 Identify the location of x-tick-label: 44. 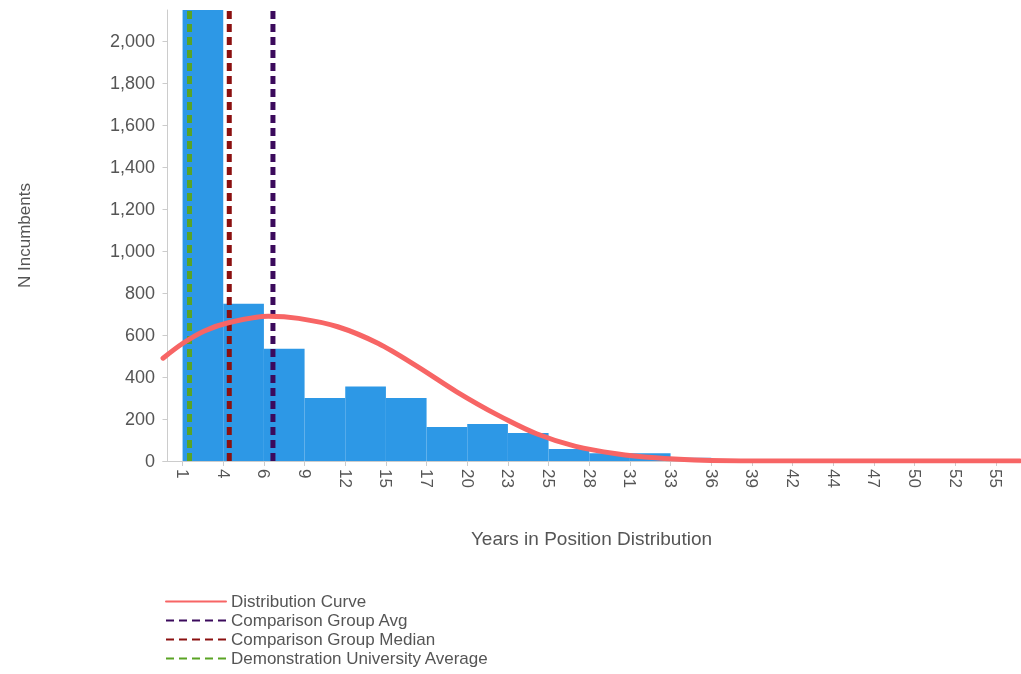
(833, 478).